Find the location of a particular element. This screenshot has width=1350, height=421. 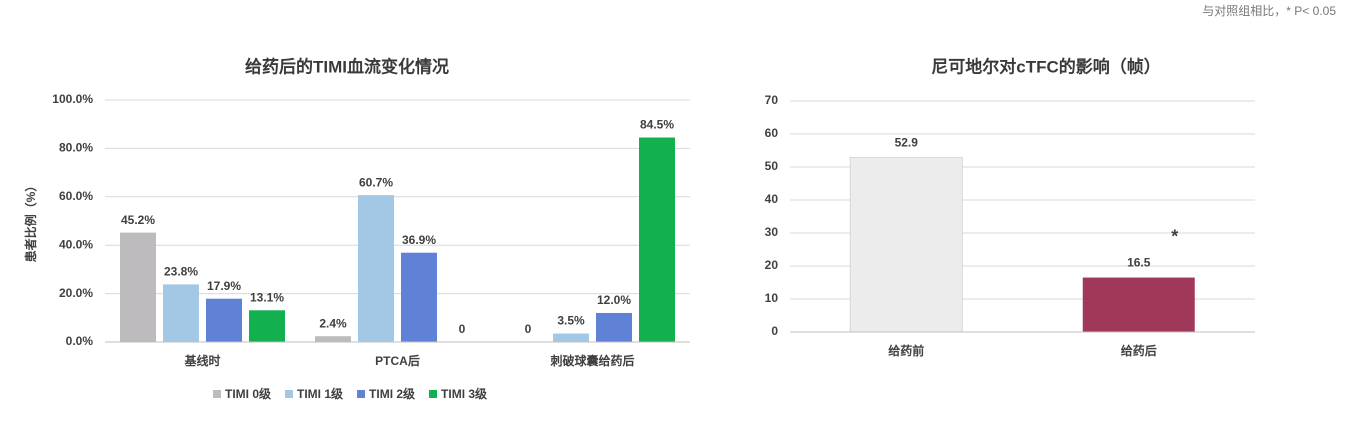

significance-mark: * is located at coordinates (1174, 236).